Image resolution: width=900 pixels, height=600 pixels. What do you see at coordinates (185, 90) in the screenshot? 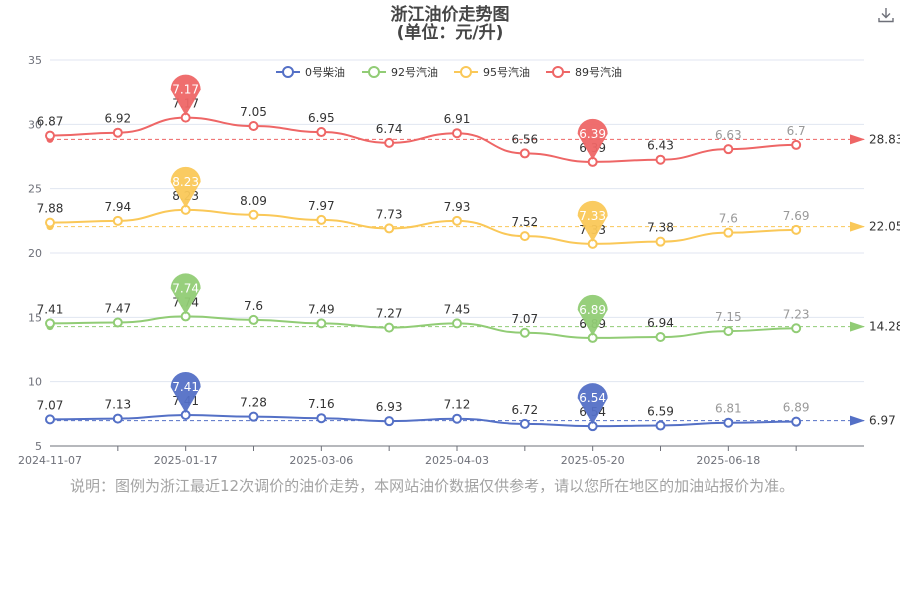
I see `pin-label: 7.17` at bounding box center [185, 90].